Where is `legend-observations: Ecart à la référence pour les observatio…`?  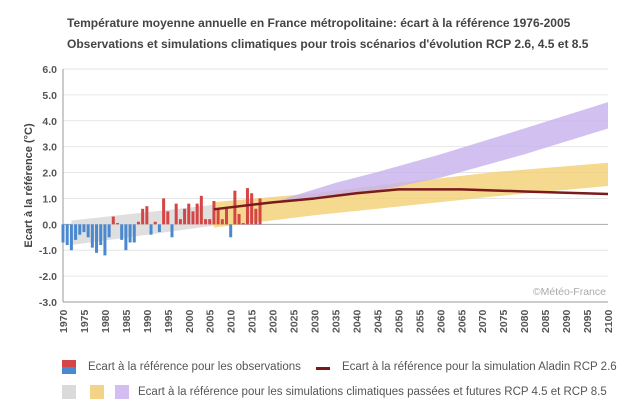
legend-observations: Ecart à la référence pour les observatio… is located at coordinates (194, 367).